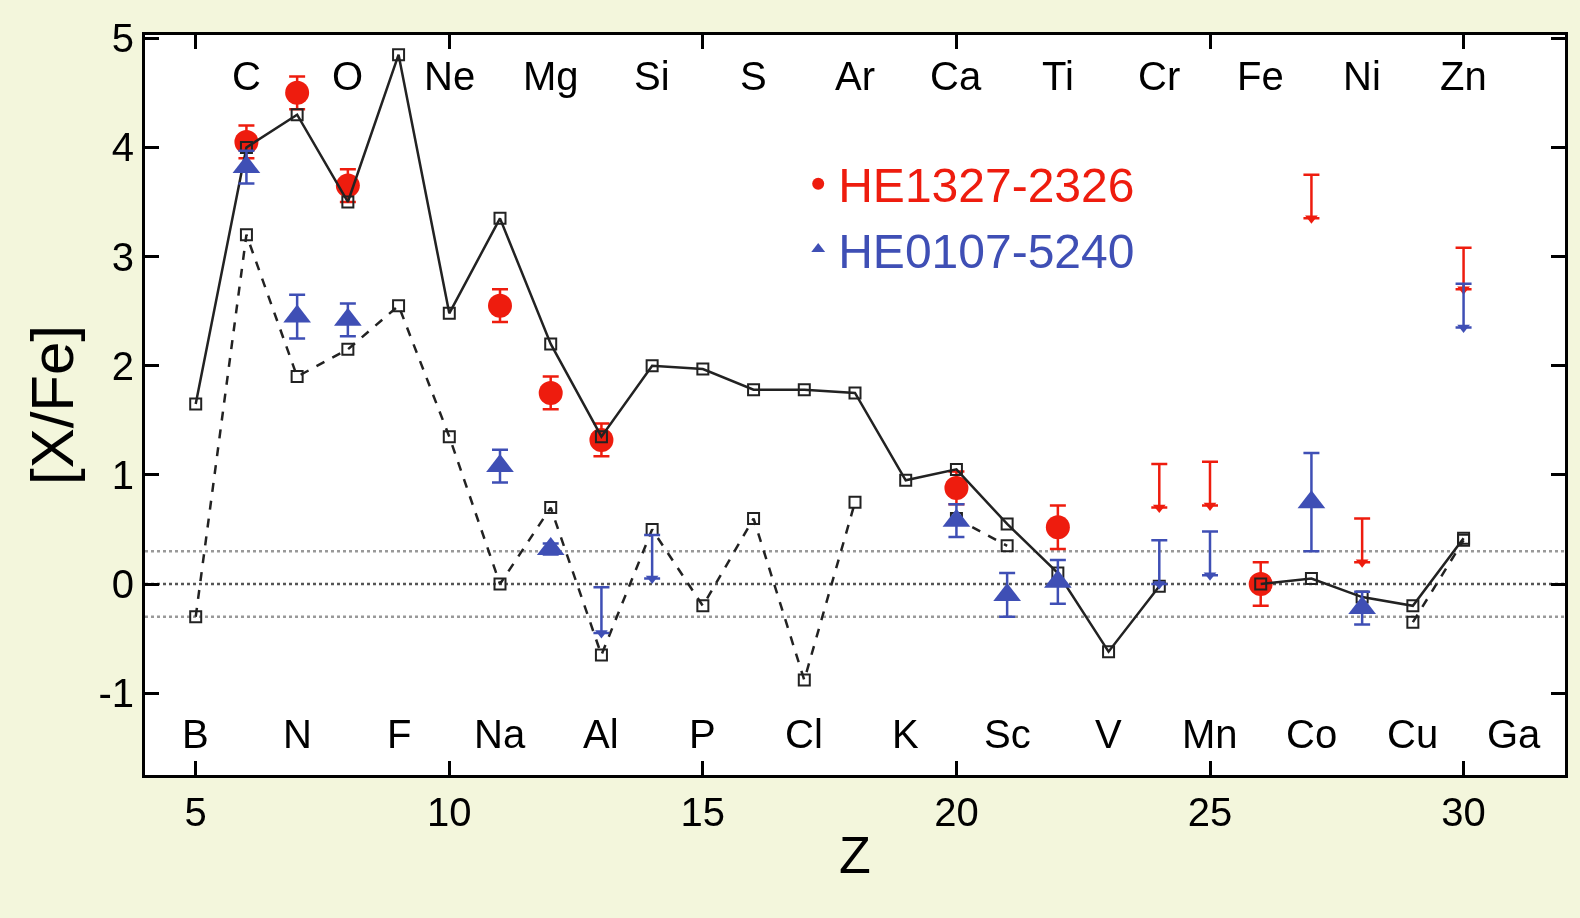 The image size is (1580, 918). What do you see at coordinates (986, 251) in the screenshot?
I see `legend-label: HE0107-5240` at bounding box center [986, 251].